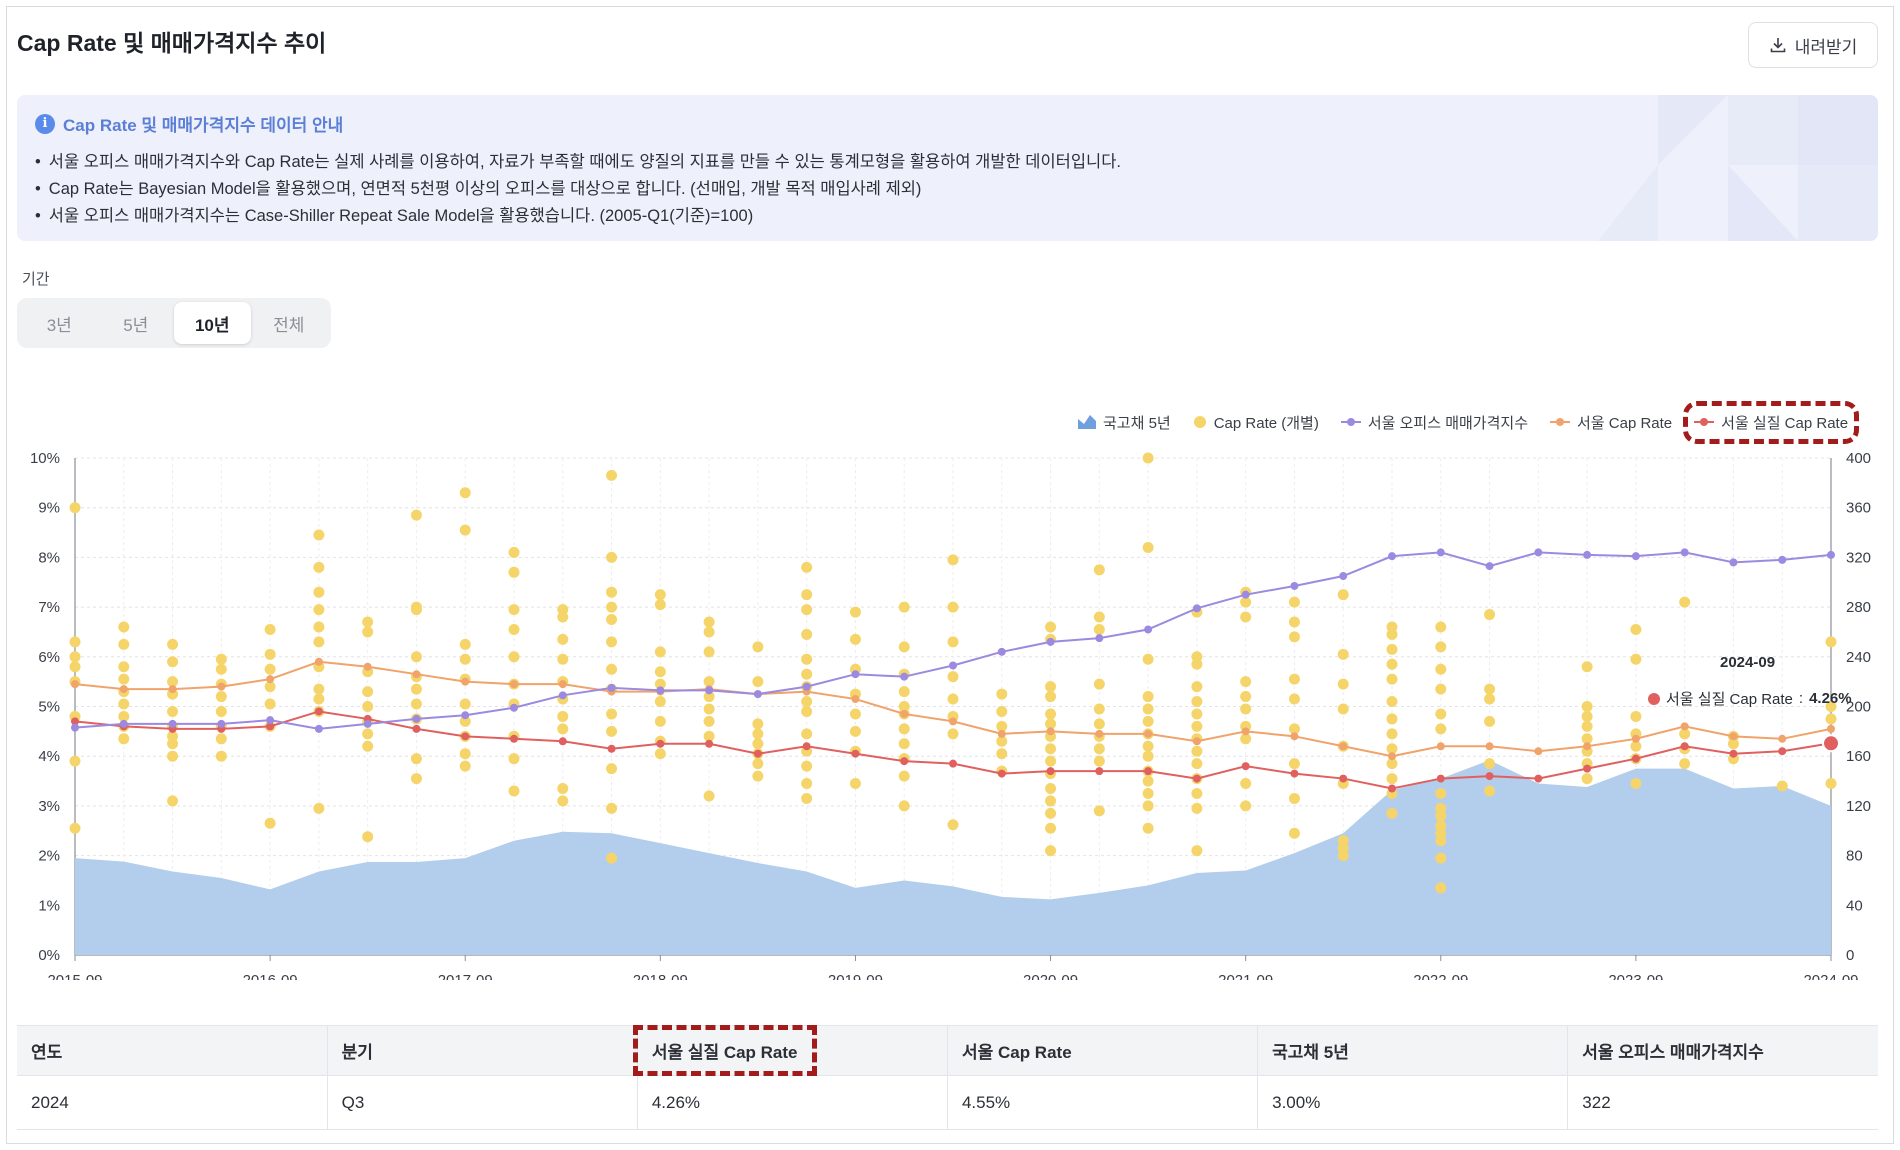 This screenshot has height=1150, width=1900. What do you see at coordinates (1124, 422) in the screenshot?
I see `legend-bond: 국고채 5년` at bounding box center [1124, 422].